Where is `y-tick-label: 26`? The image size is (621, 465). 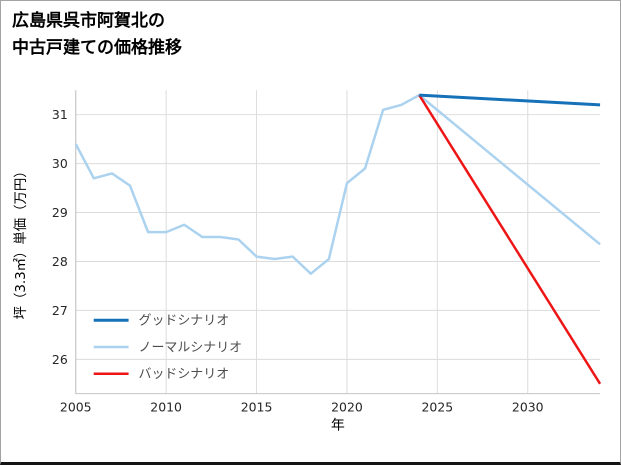
y-tick-label: 26 is located at coordinates (60, 359).